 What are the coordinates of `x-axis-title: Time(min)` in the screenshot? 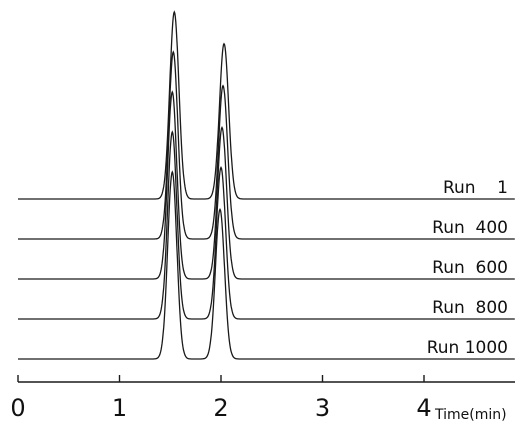 It's located at (470, 415).